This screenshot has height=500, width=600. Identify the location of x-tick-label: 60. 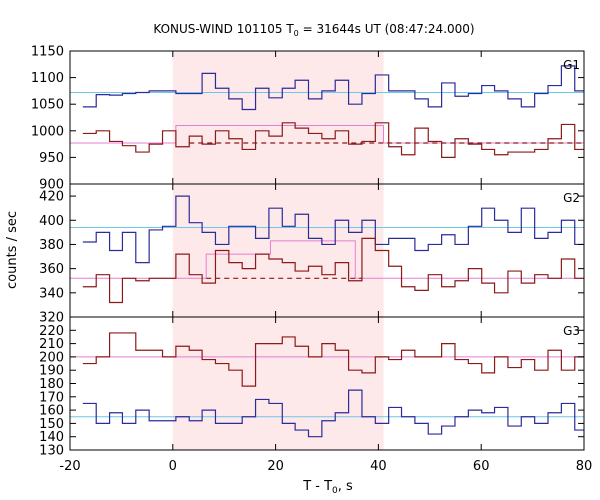
(481, 466).